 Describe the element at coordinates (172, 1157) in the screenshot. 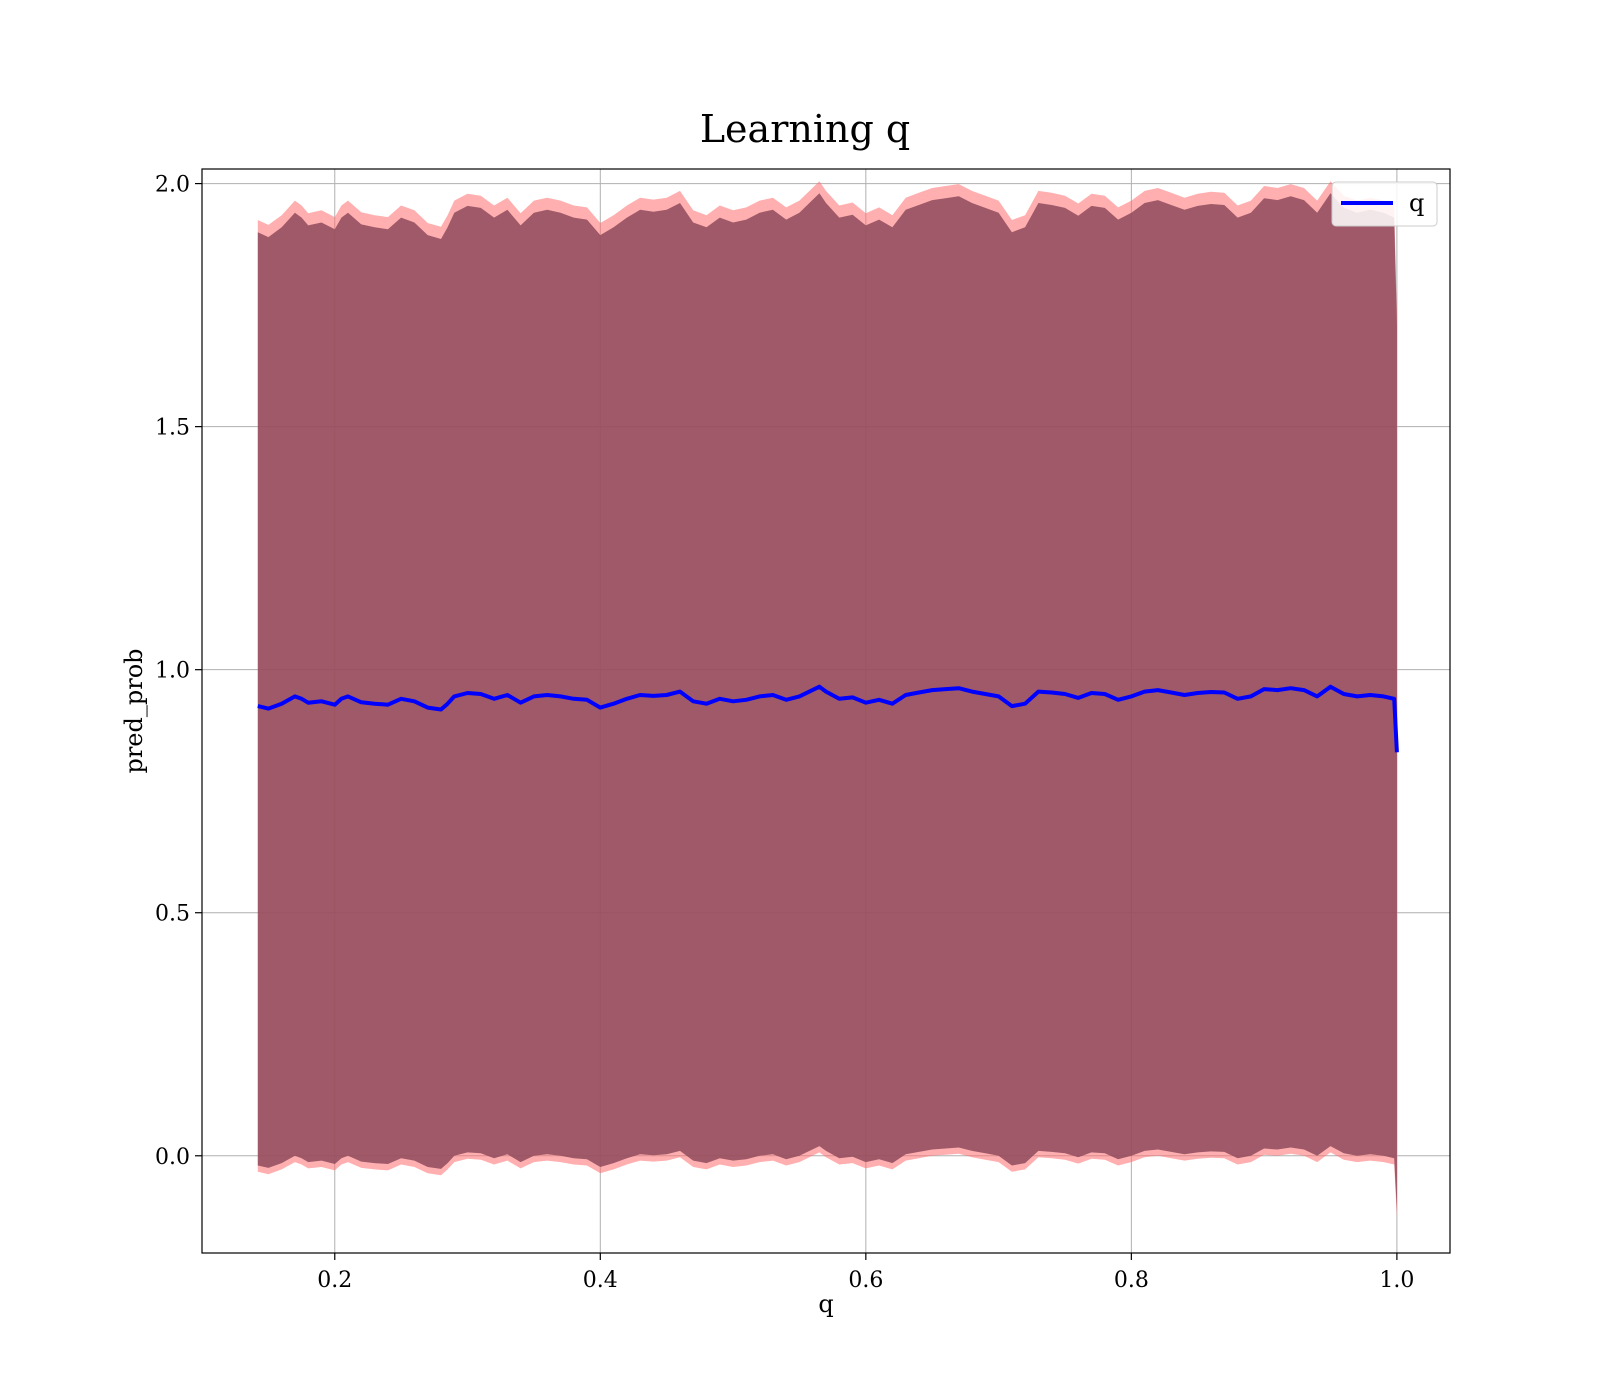

I see `y-tick-label: 0.0` at that location.